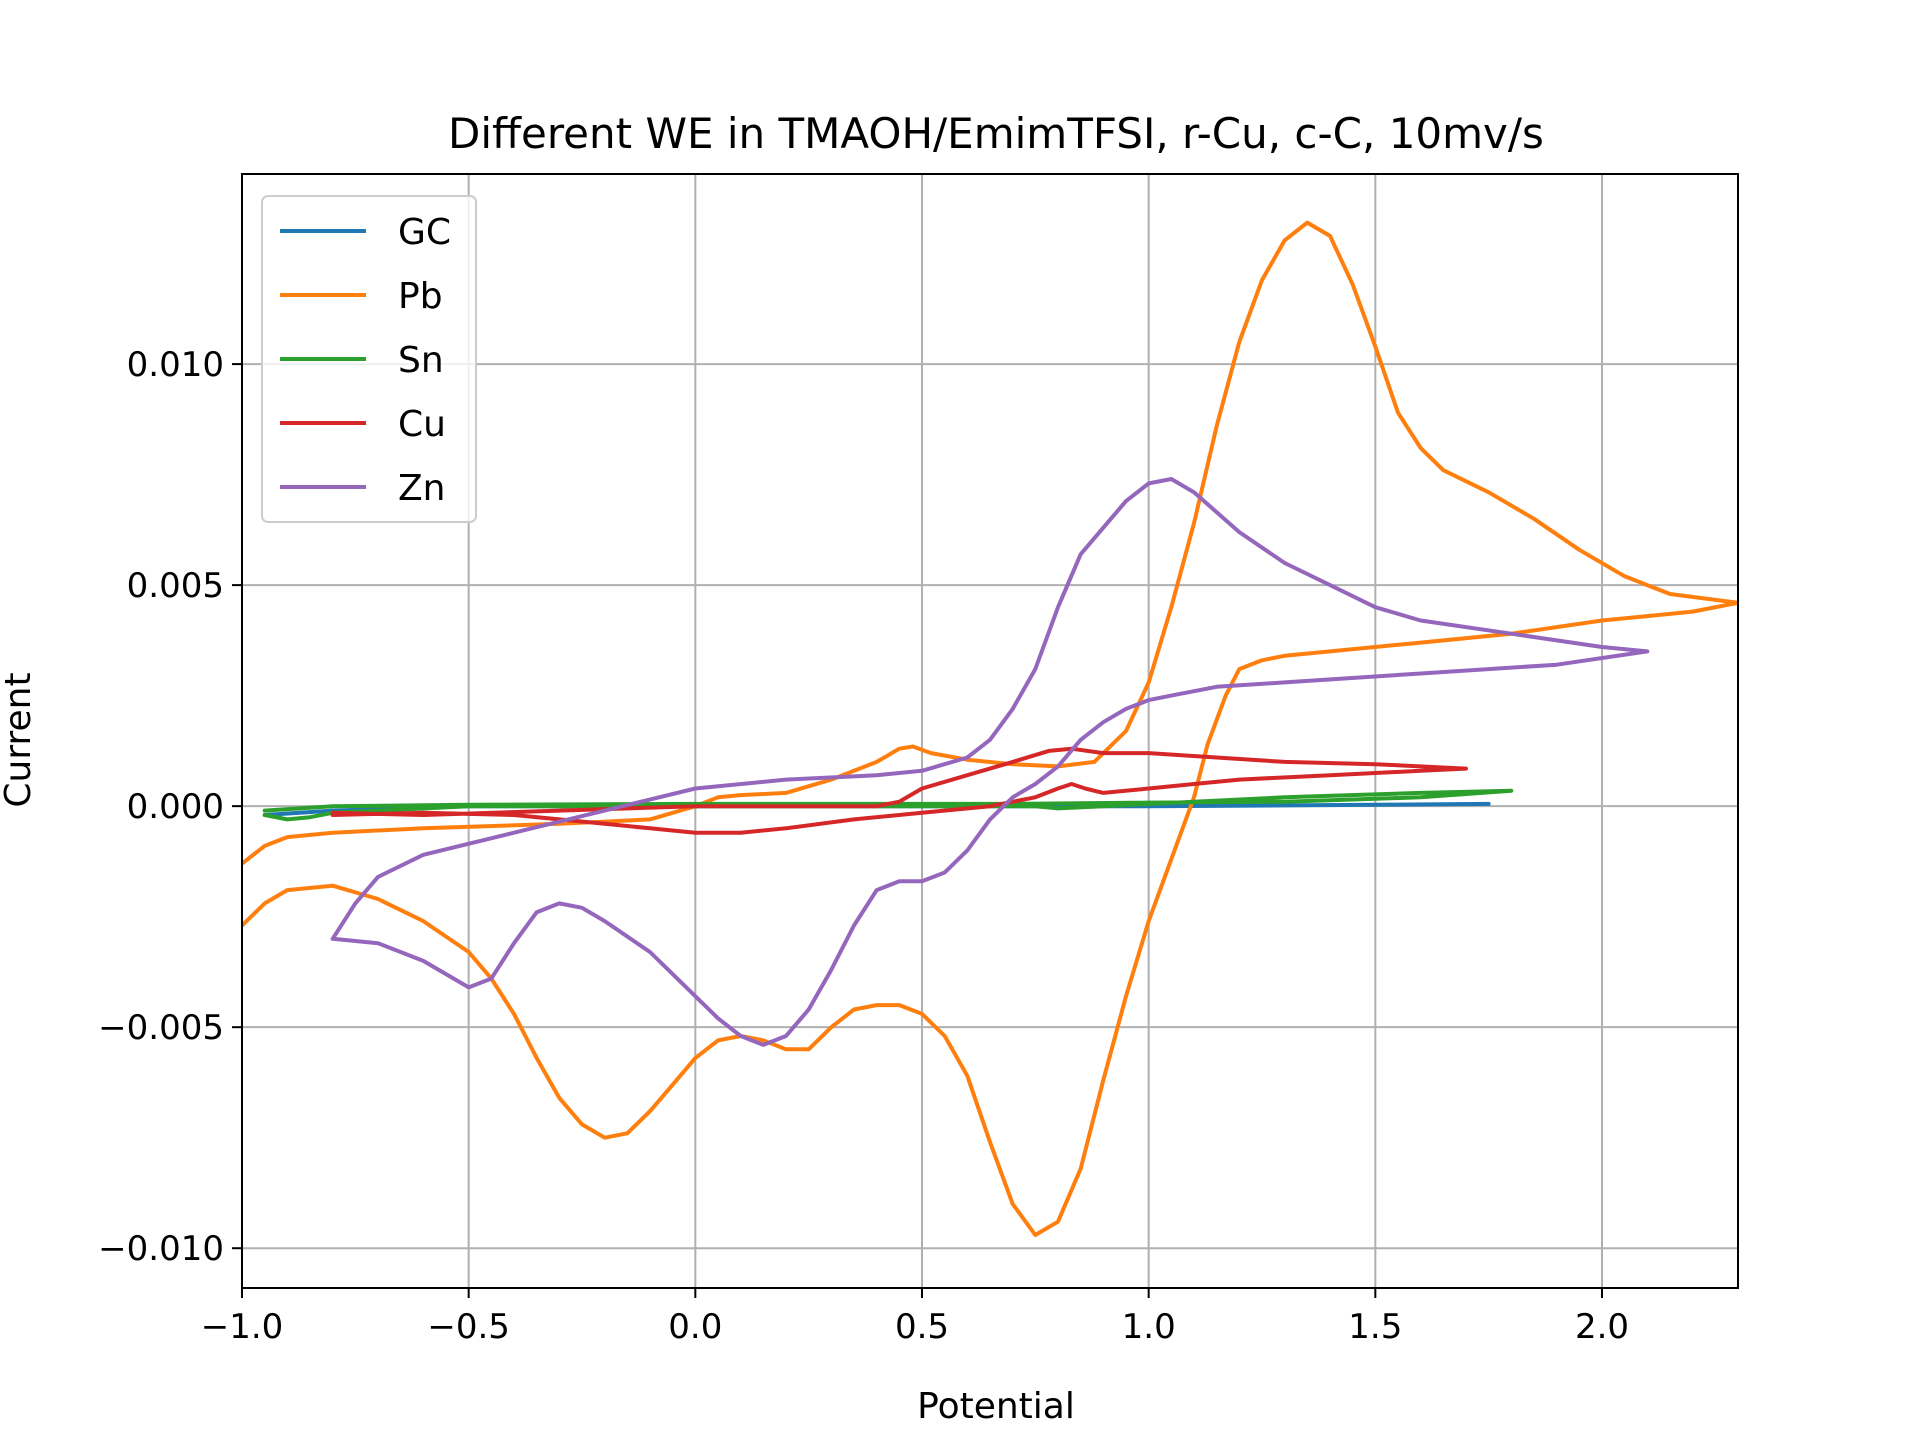  I want to click on legend-label-pb: Pb, so click(420, 296).